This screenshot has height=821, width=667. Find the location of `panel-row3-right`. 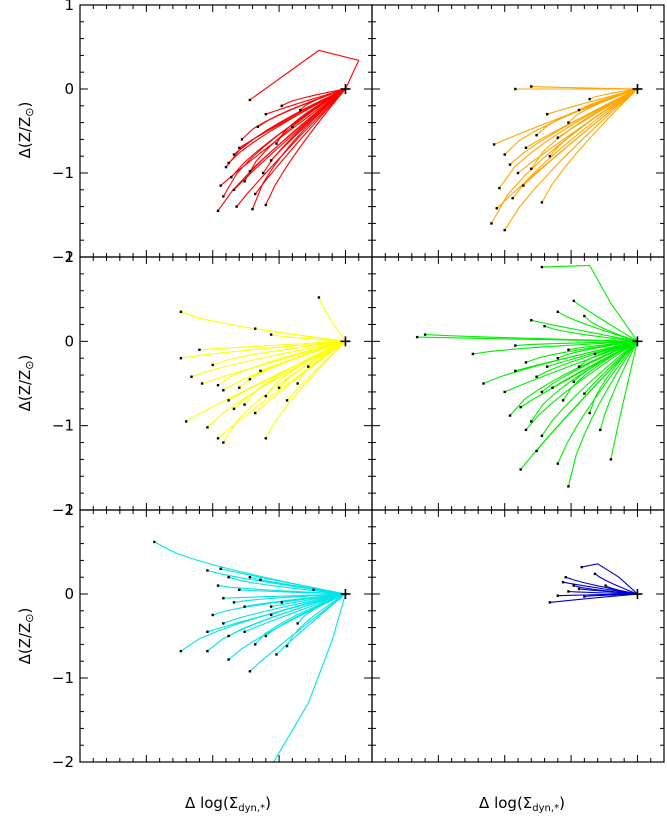

panel-row3-right is located at coordinates (518, 636).